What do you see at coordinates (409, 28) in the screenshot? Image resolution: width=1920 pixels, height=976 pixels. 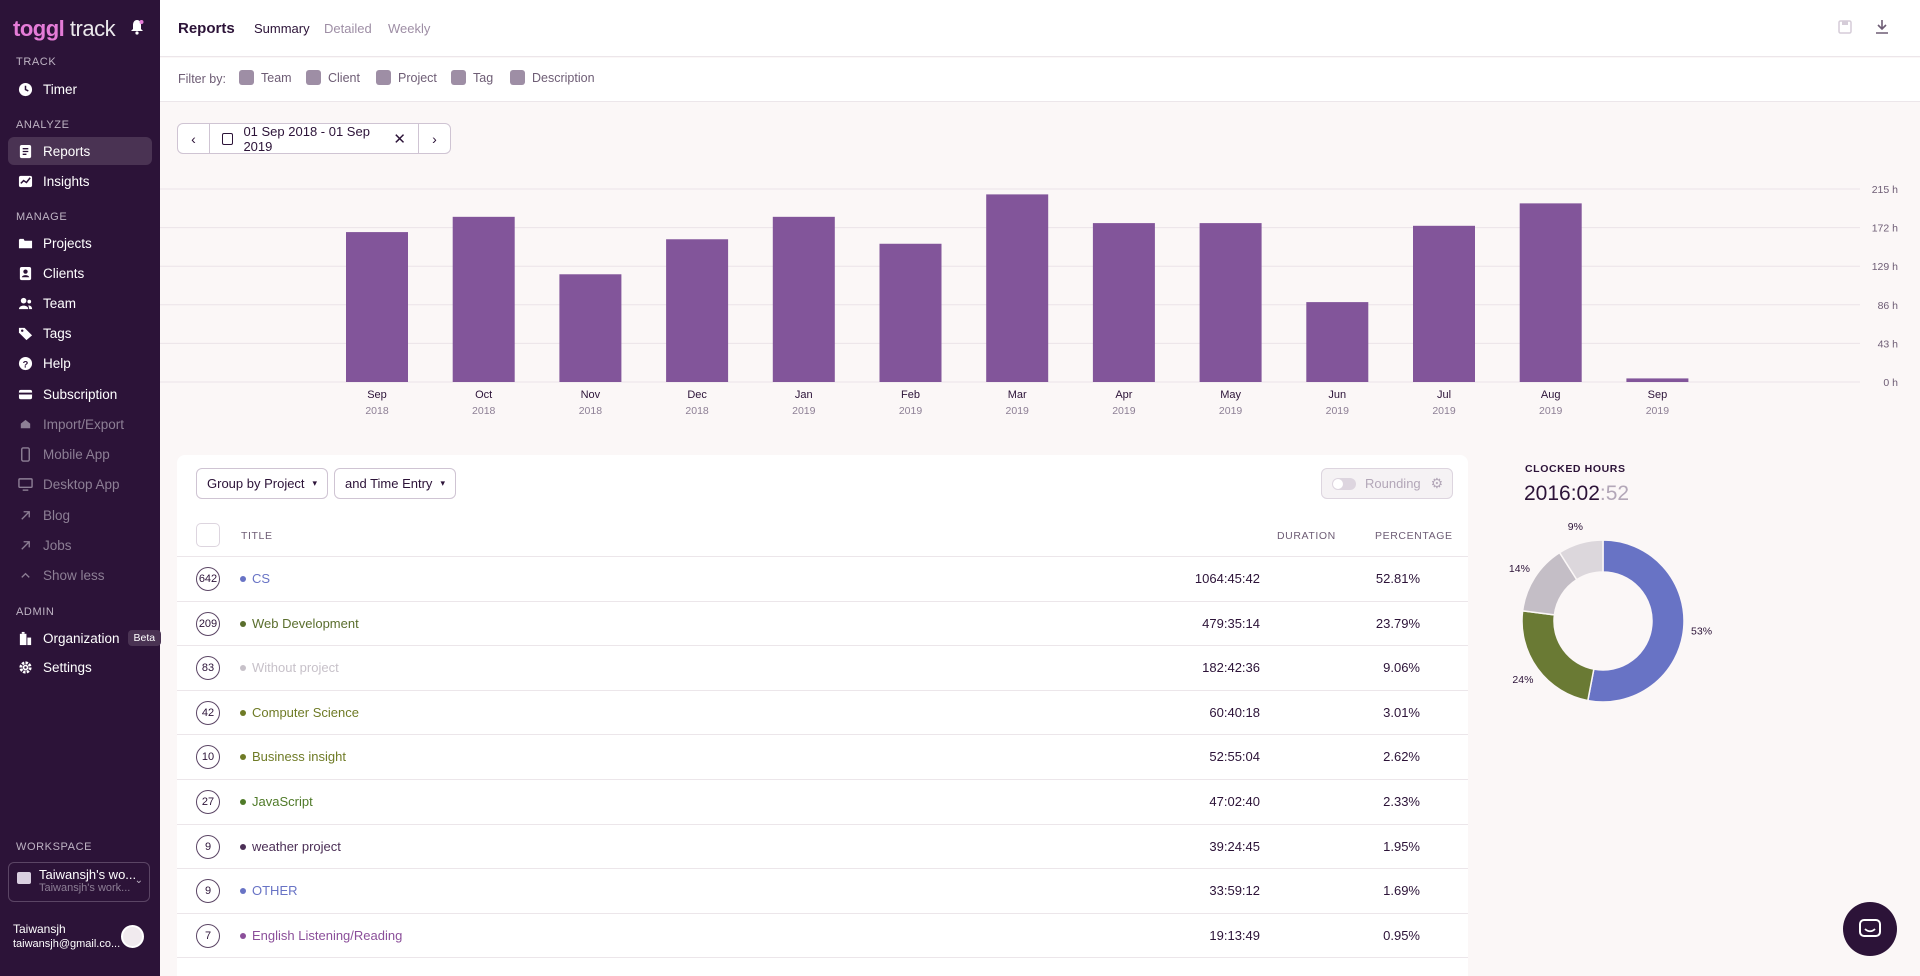 I see `tab-weekly: Weekly` at bounding box center [409, 28].